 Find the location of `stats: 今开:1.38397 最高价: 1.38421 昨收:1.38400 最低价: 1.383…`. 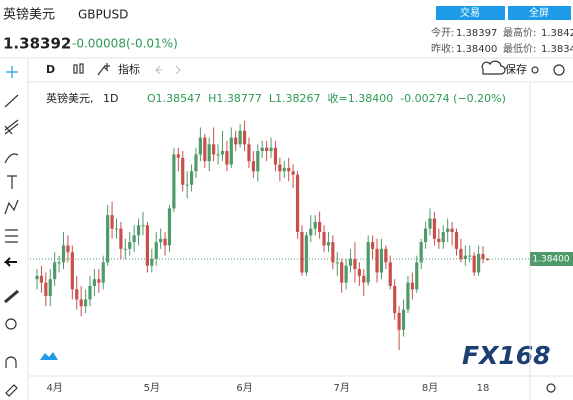

stats: 今开:1.38397 最高价: 1.38421 昨收:1.38400 最低价: 1.383… is located at coordinates (502, 40).